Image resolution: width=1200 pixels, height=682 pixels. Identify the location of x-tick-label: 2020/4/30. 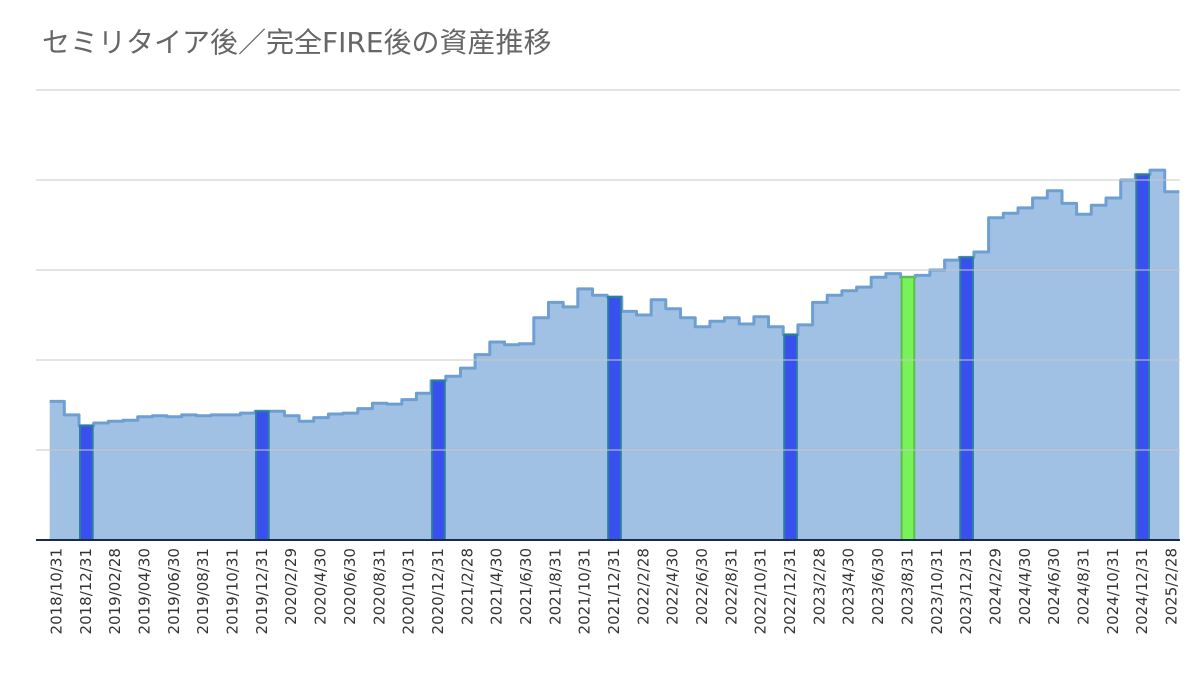
(321, 586).